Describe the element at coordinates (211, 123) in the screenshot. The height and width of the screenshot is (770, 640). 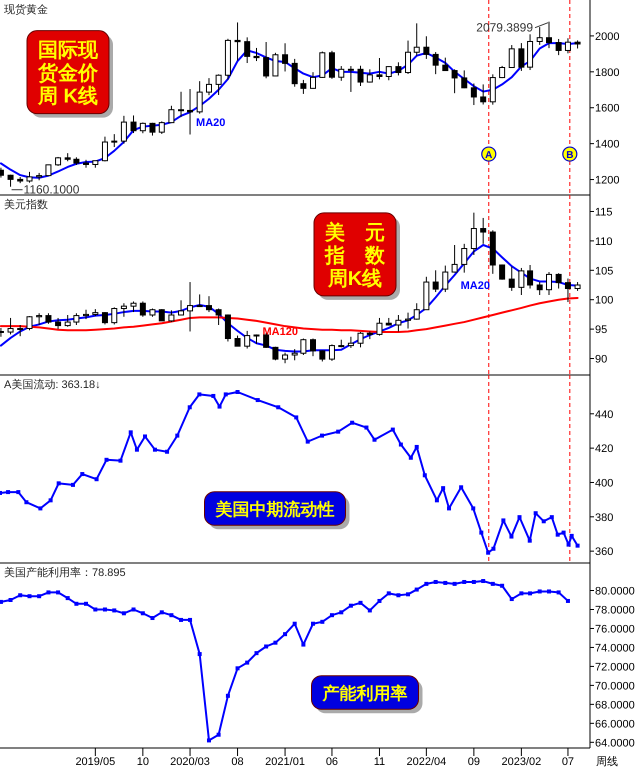
I see `series-label: MA20` at that location.